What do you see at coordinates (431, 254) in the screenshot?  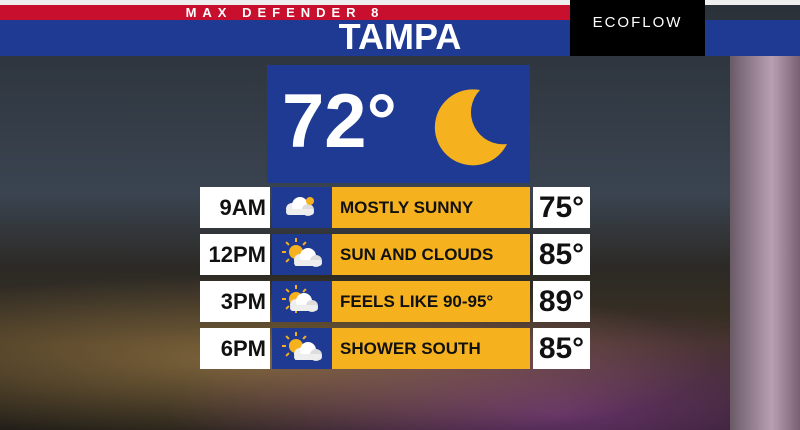 I see `forecast-condition: SUN AND CLOUDS` at bounding box center [431, 254].